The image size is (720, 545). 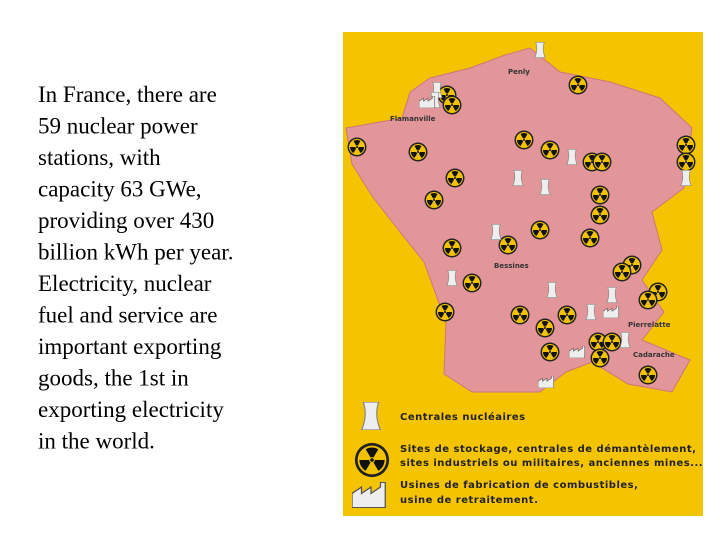 I want to click on legend-text: Centrales nucléaires, so click(x=463, y=417).